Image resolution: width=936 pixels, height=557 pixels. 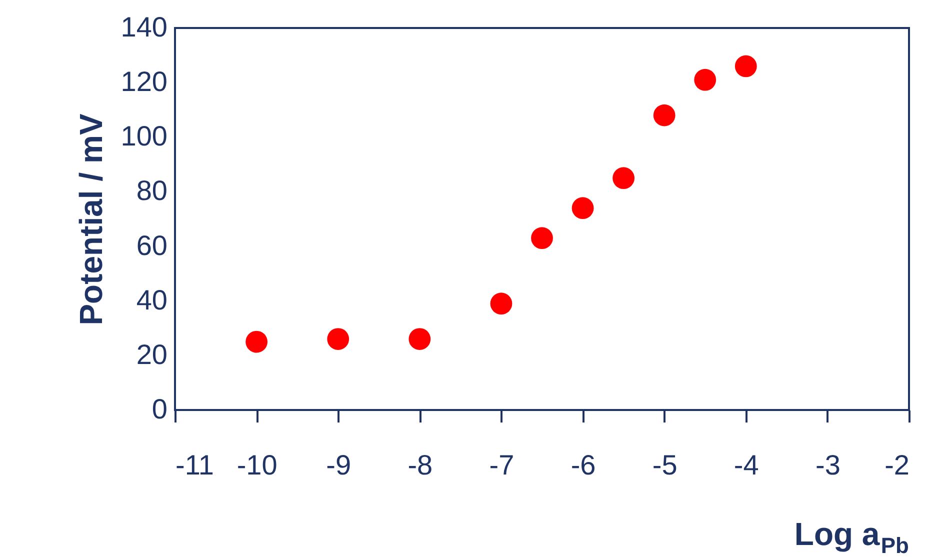 What do you see at coordinates (144, 82) in the screenshot?
I see `y-tick-label: 120` at bounding box center [144, 82].